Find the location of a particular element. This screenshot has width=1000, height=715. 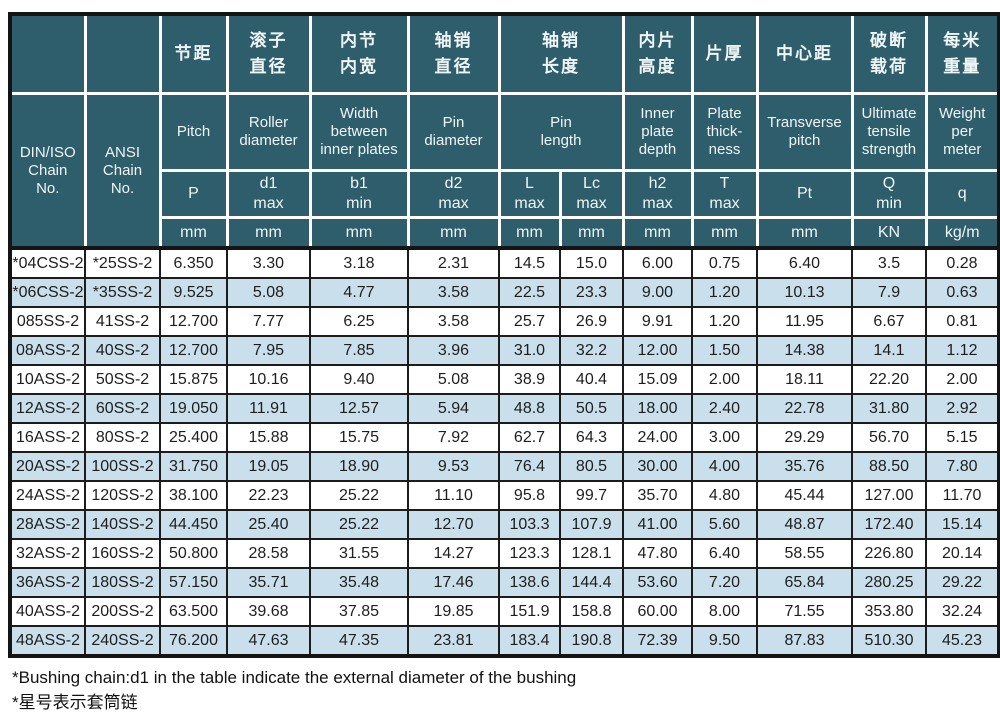

table-cell: 15.09 is located at coordinates (657, 379).